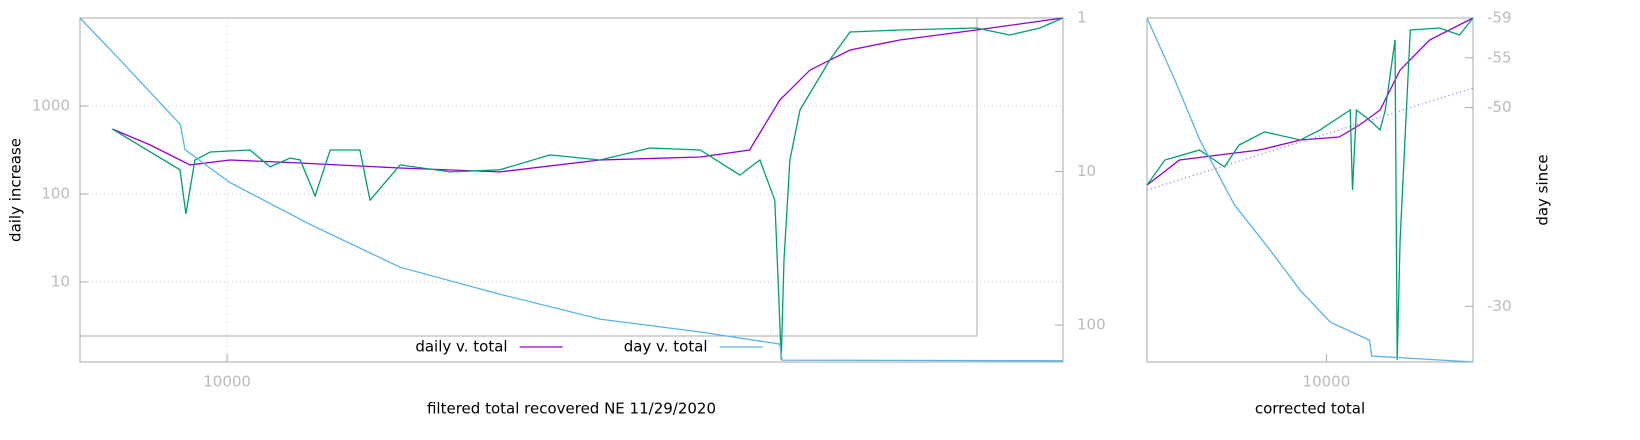 The width and height of the screenshot is (1640, 440). Describe the element at coordinates (1091, 325) in the screenshot. I see `y2-tick-label: 100` at that location.